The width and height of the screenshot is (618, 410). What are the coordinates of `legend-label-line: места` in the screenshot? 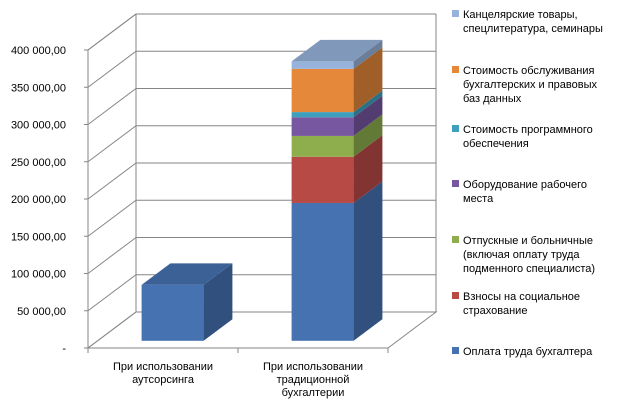 It's located at (478, 199).